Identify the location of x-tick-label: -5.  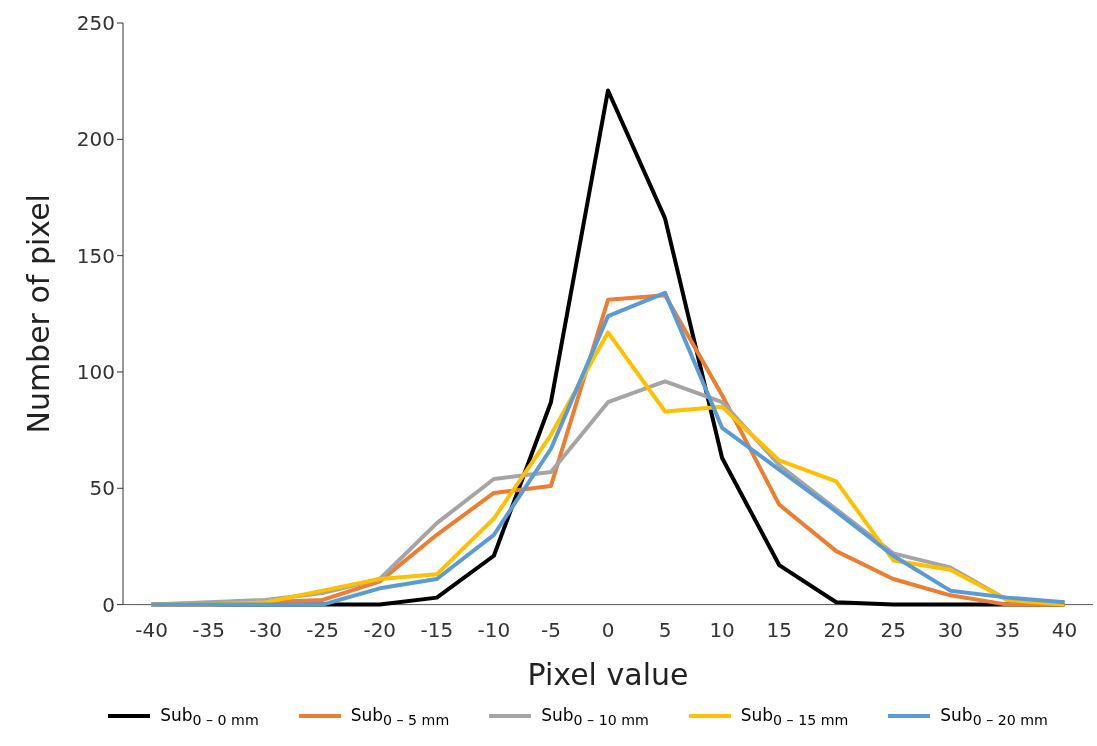
(550, 629).